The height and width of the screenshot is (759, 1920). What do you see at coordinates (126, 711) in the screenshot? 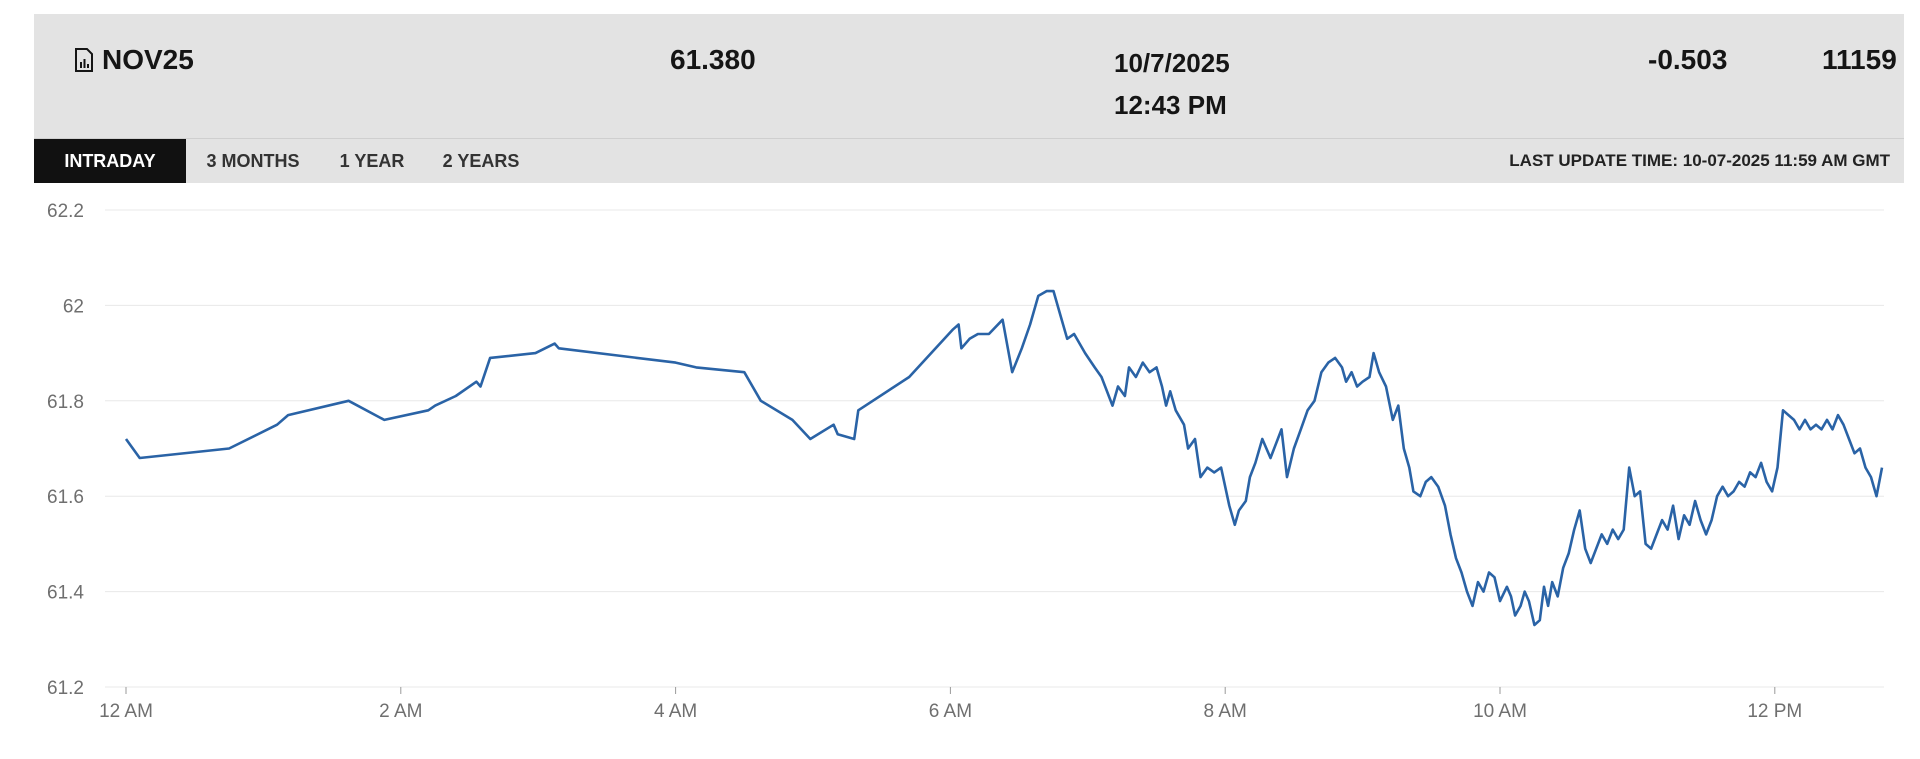
I see `x-tick-label: 12 AM` at bounding box center [126, 711].